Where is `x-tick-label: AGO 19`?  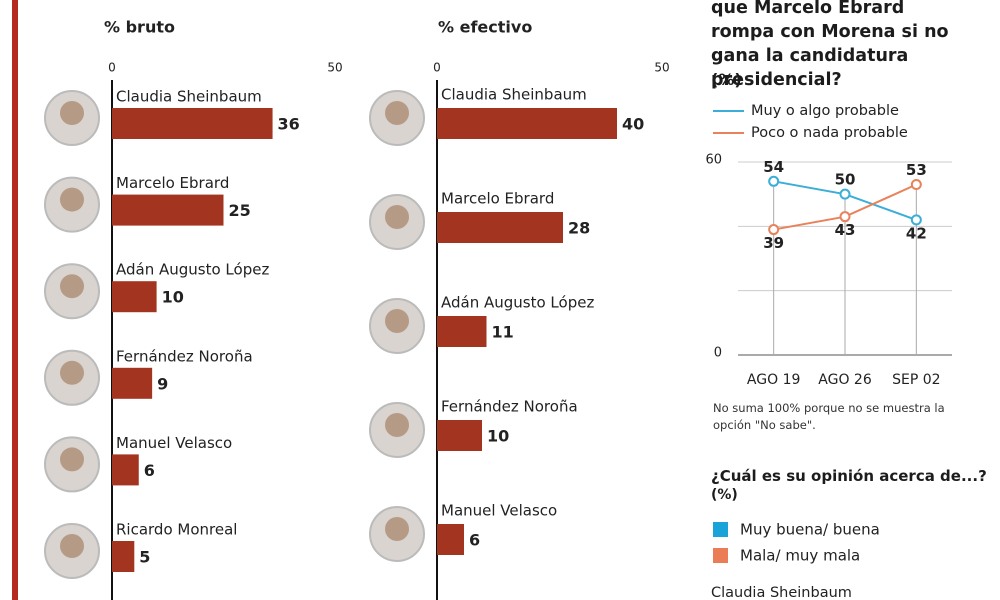 x-tick-label: AGO 19 is located at coordinates (773, 380).